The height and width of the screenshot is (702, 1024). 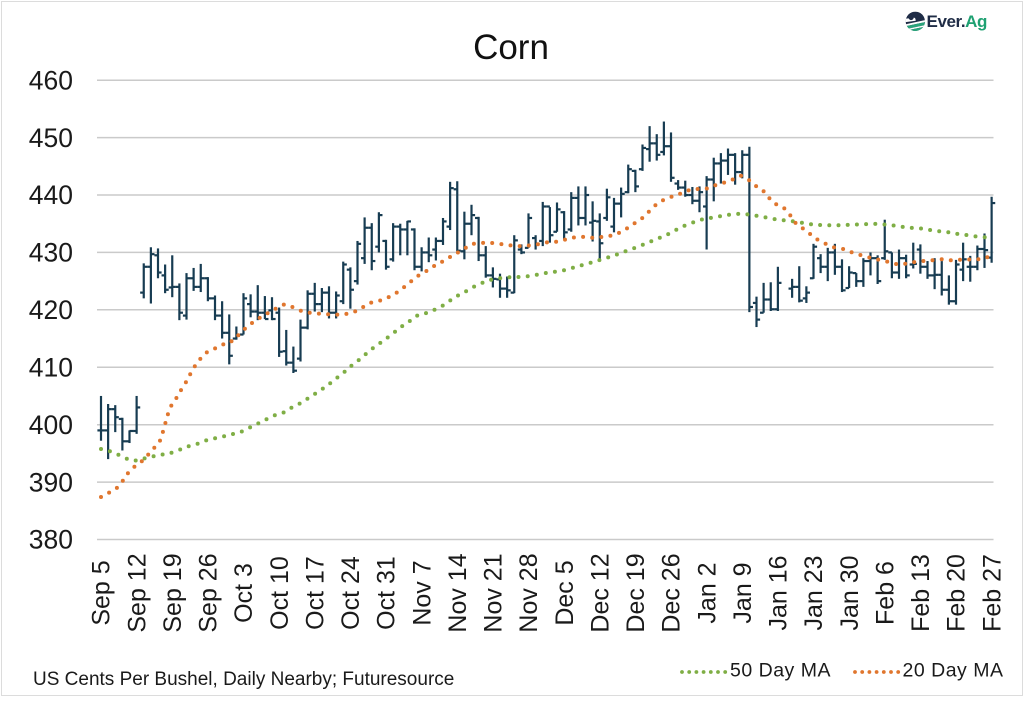 I want to click on svg-text: Feb 20, so click(x=957, y=593).